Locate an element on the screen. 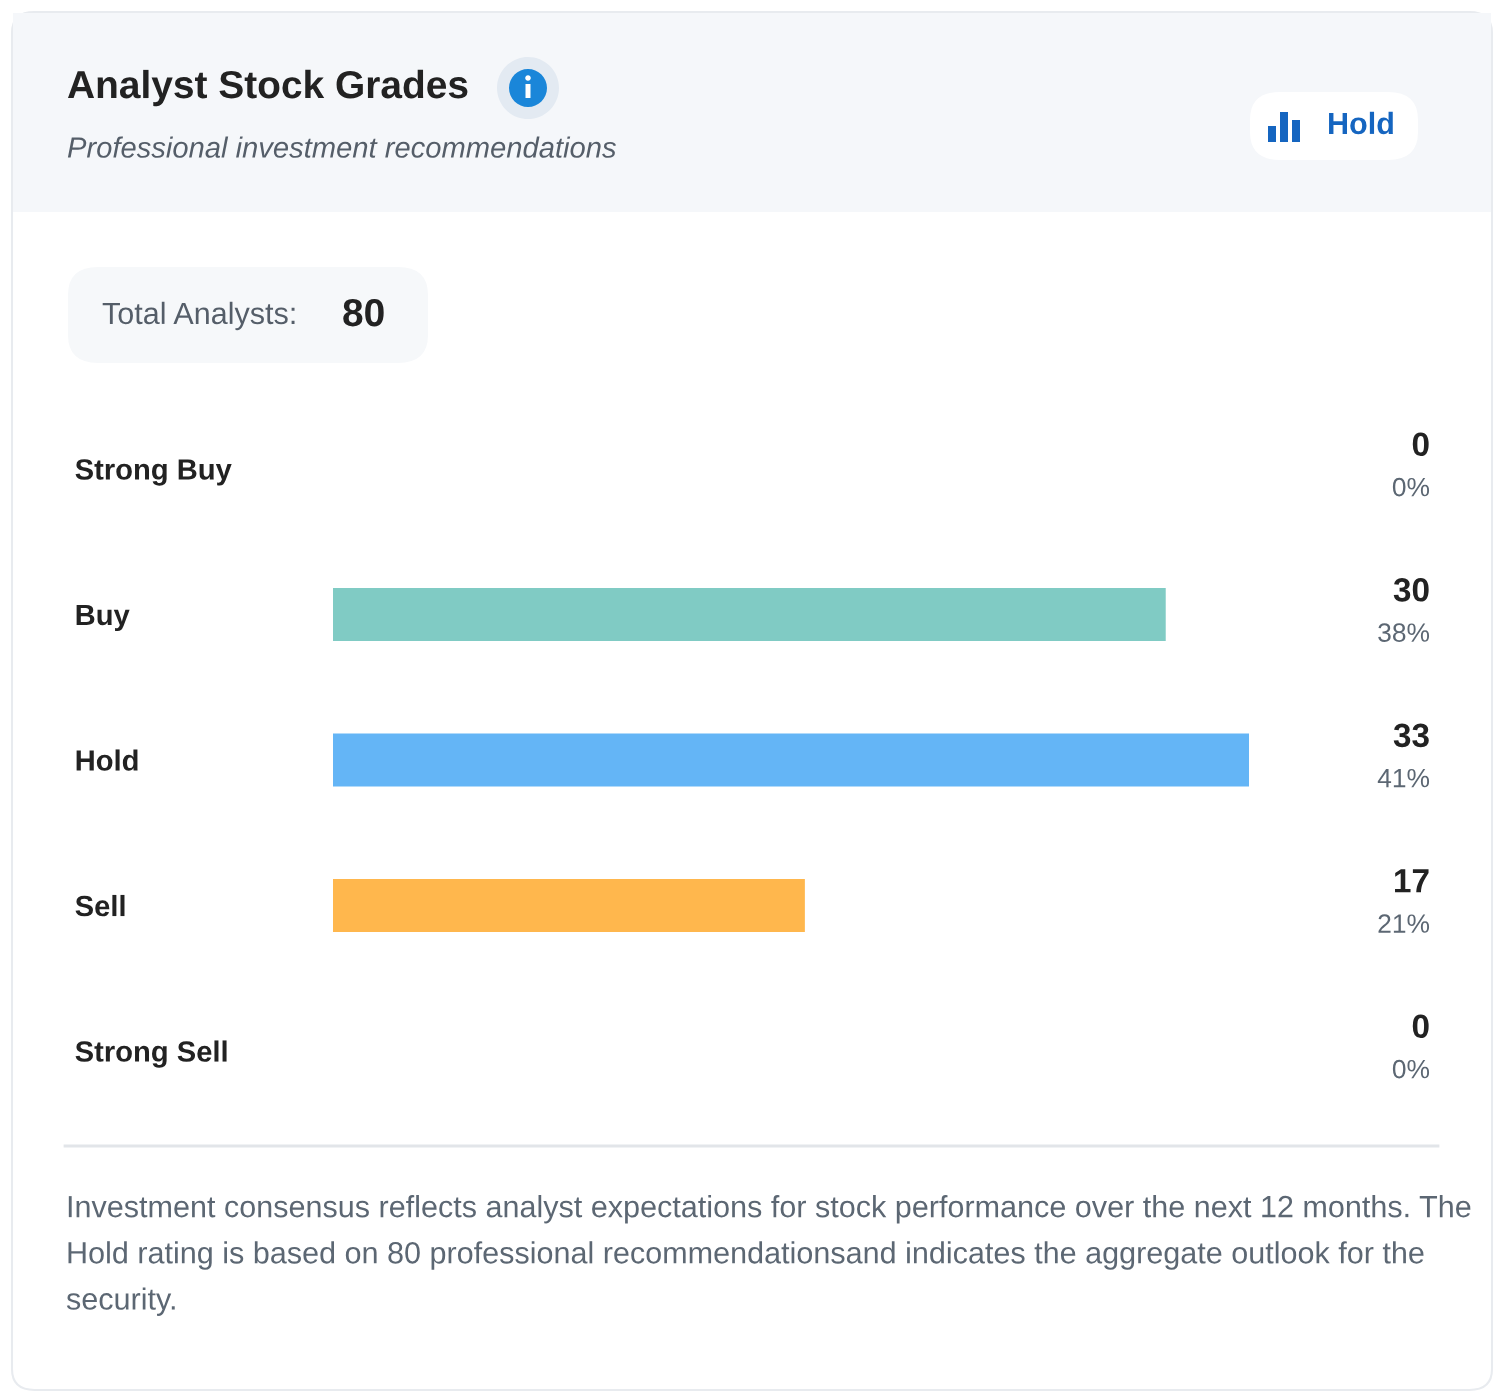  chart-title: Analyst Stock Grades is located at coordinates (267, 88).